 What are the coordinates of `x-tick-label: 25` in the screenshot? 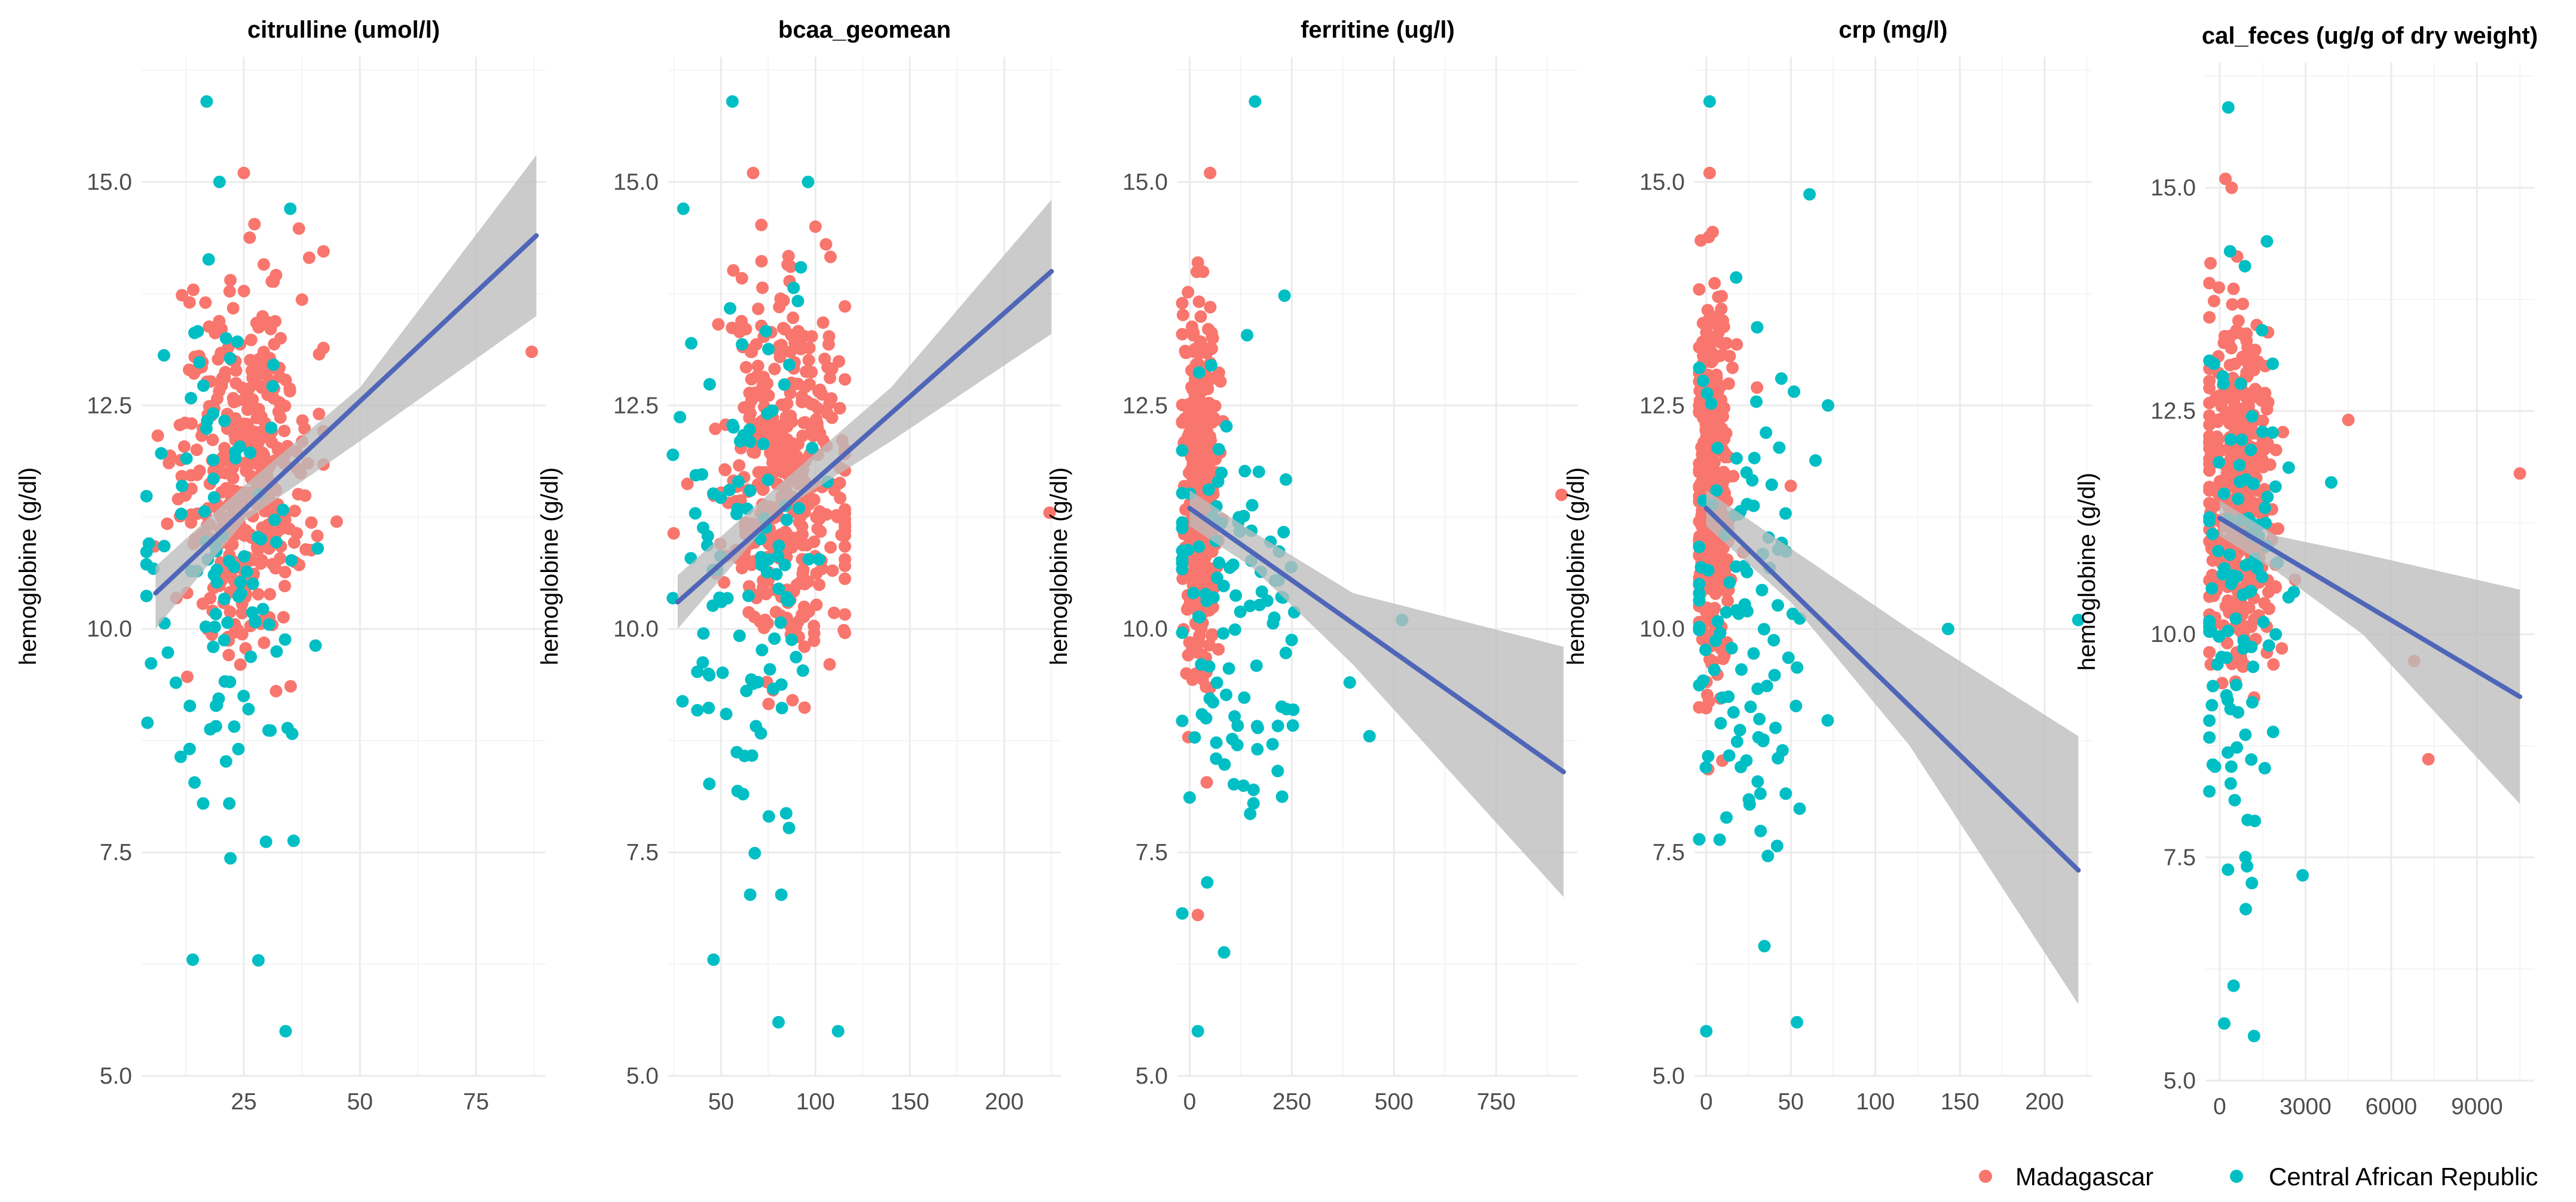 It's located at (243, 1102).